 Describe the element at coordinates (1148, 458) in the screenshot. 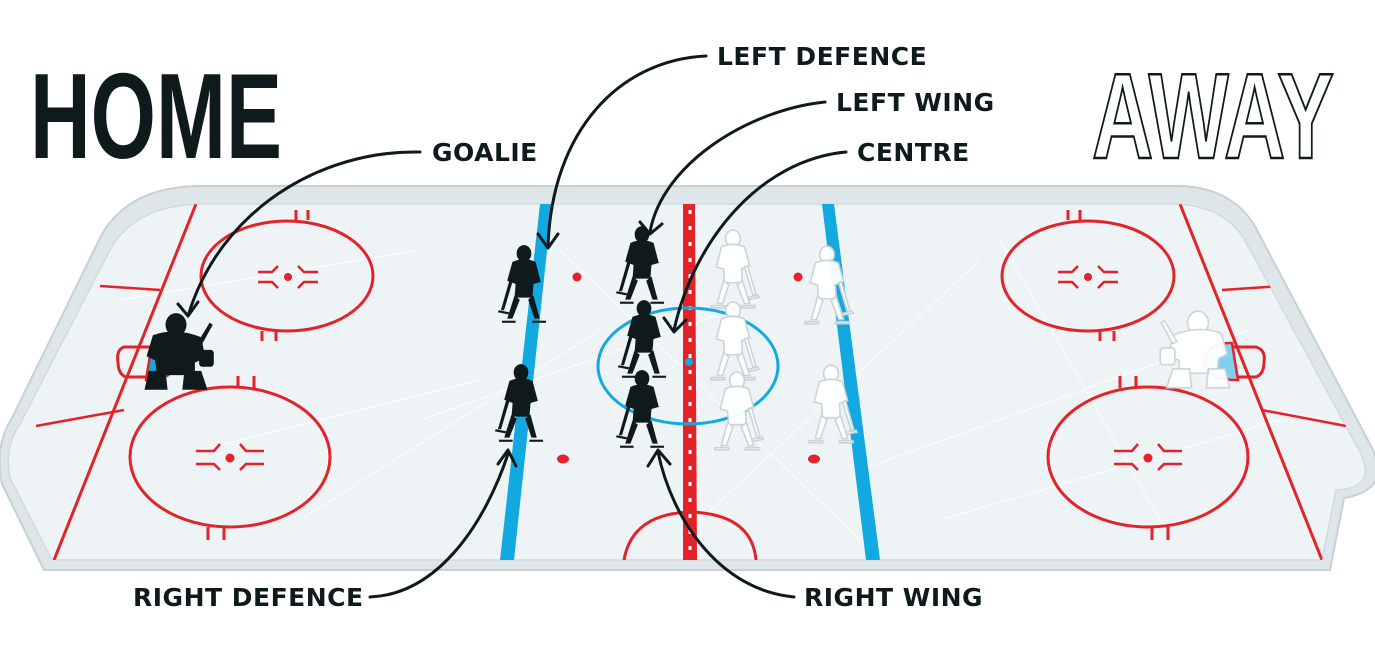

I see `away-faceoff-circle-bottom` at that location.